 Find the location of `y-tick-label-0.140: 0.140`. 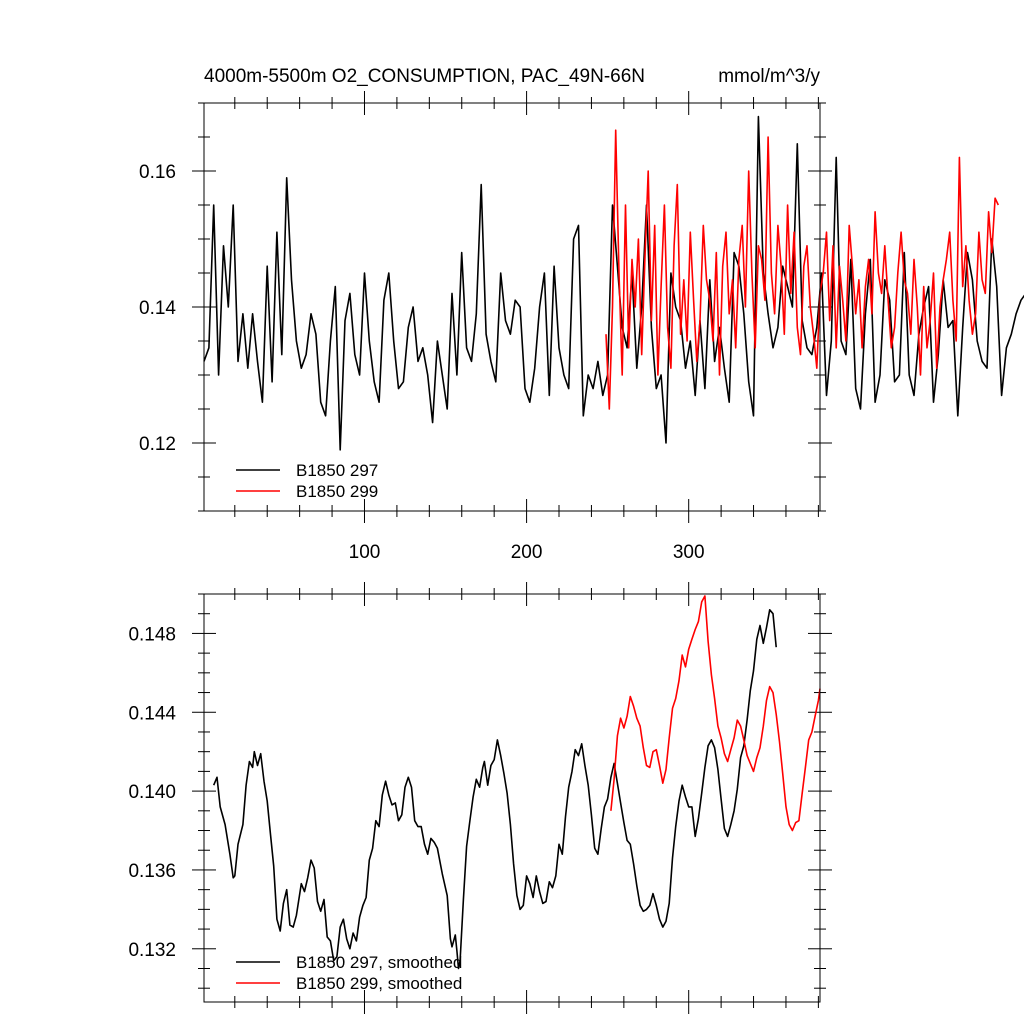

y-tick-label-0.140: 0.140 is located at coordinates (152, 792).